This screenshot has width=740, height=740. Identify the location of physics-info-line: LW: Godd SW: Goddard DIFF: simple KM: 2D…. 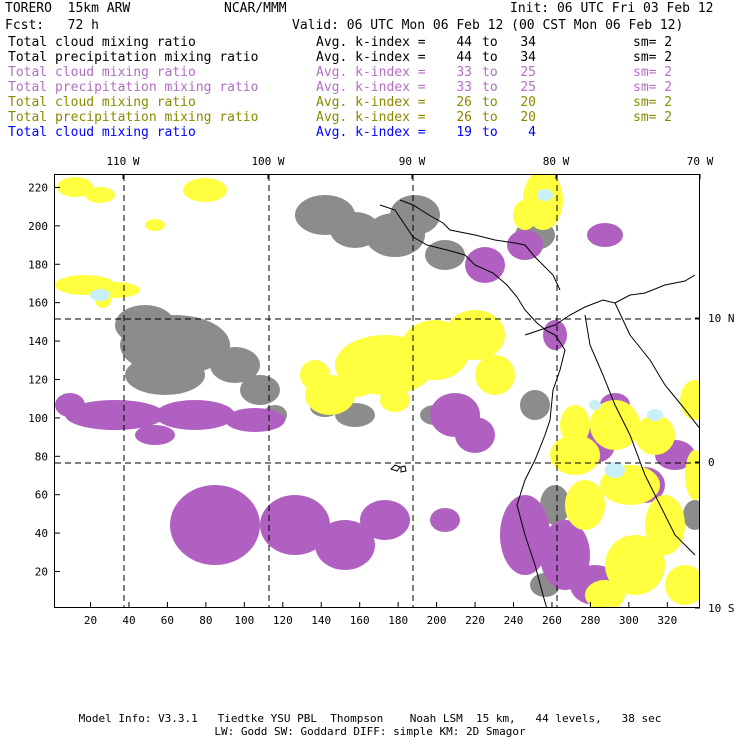
(370, 731).